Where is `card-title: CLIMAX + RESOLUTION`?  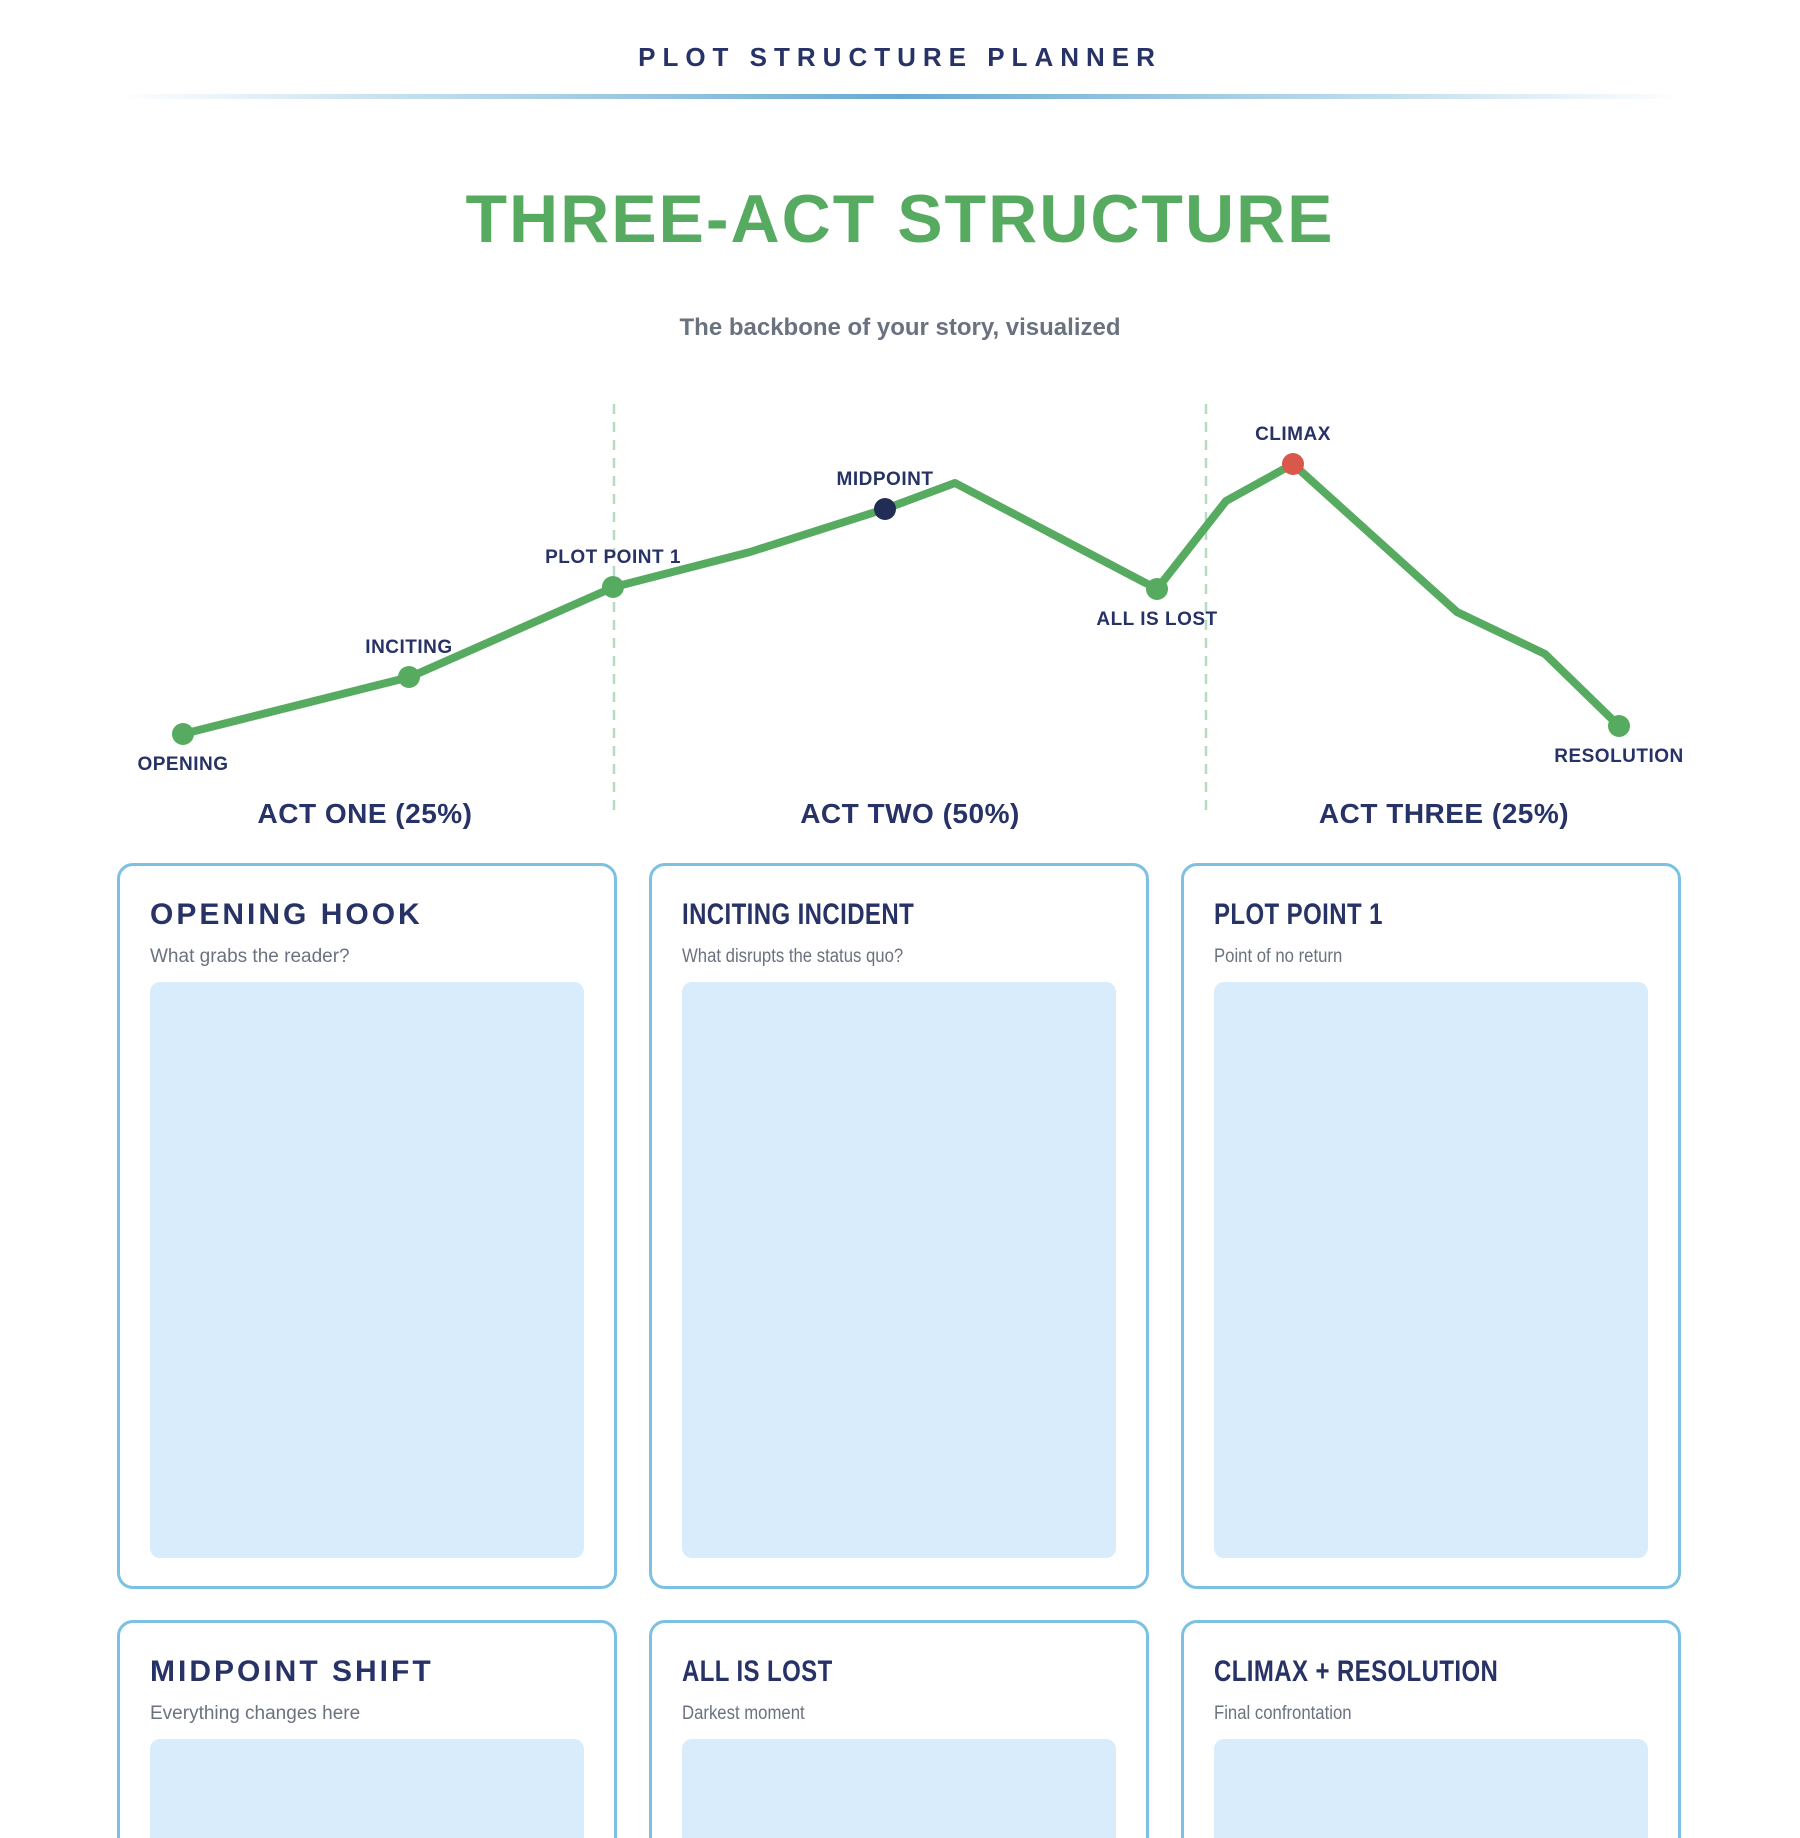
card-title: CLIMAX + RESOLUTION is located at coordinates (1356, 1671).